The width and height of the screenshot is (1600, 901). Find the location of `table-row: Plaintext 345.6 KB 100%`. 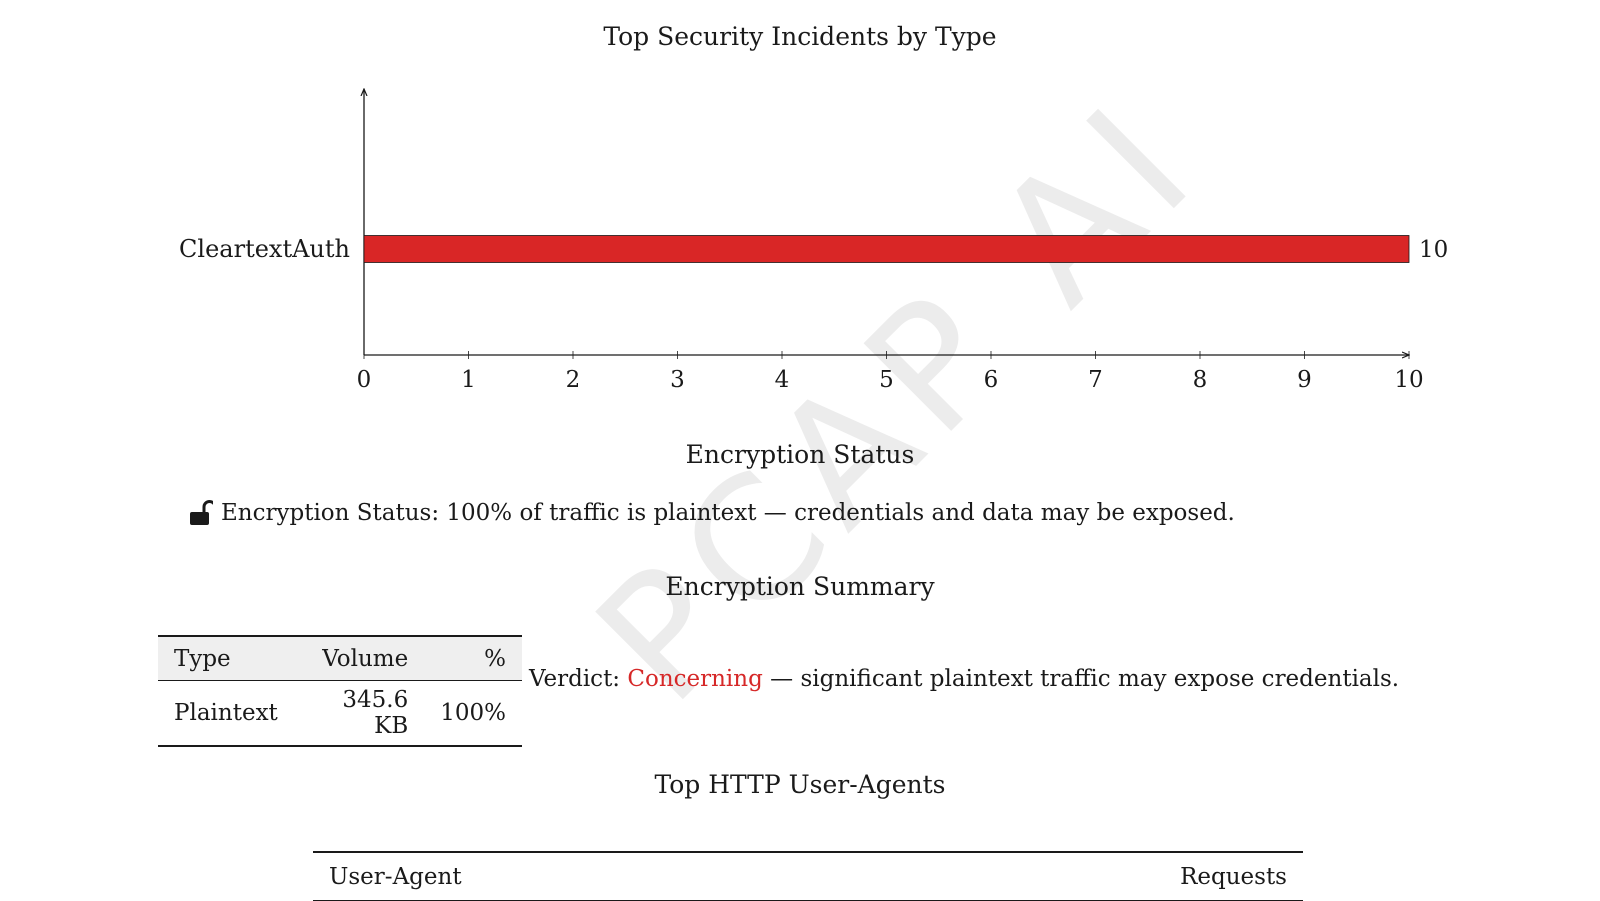

table-row: Plaintext 345.6 KB 100% is located at coordinates (340, 713).